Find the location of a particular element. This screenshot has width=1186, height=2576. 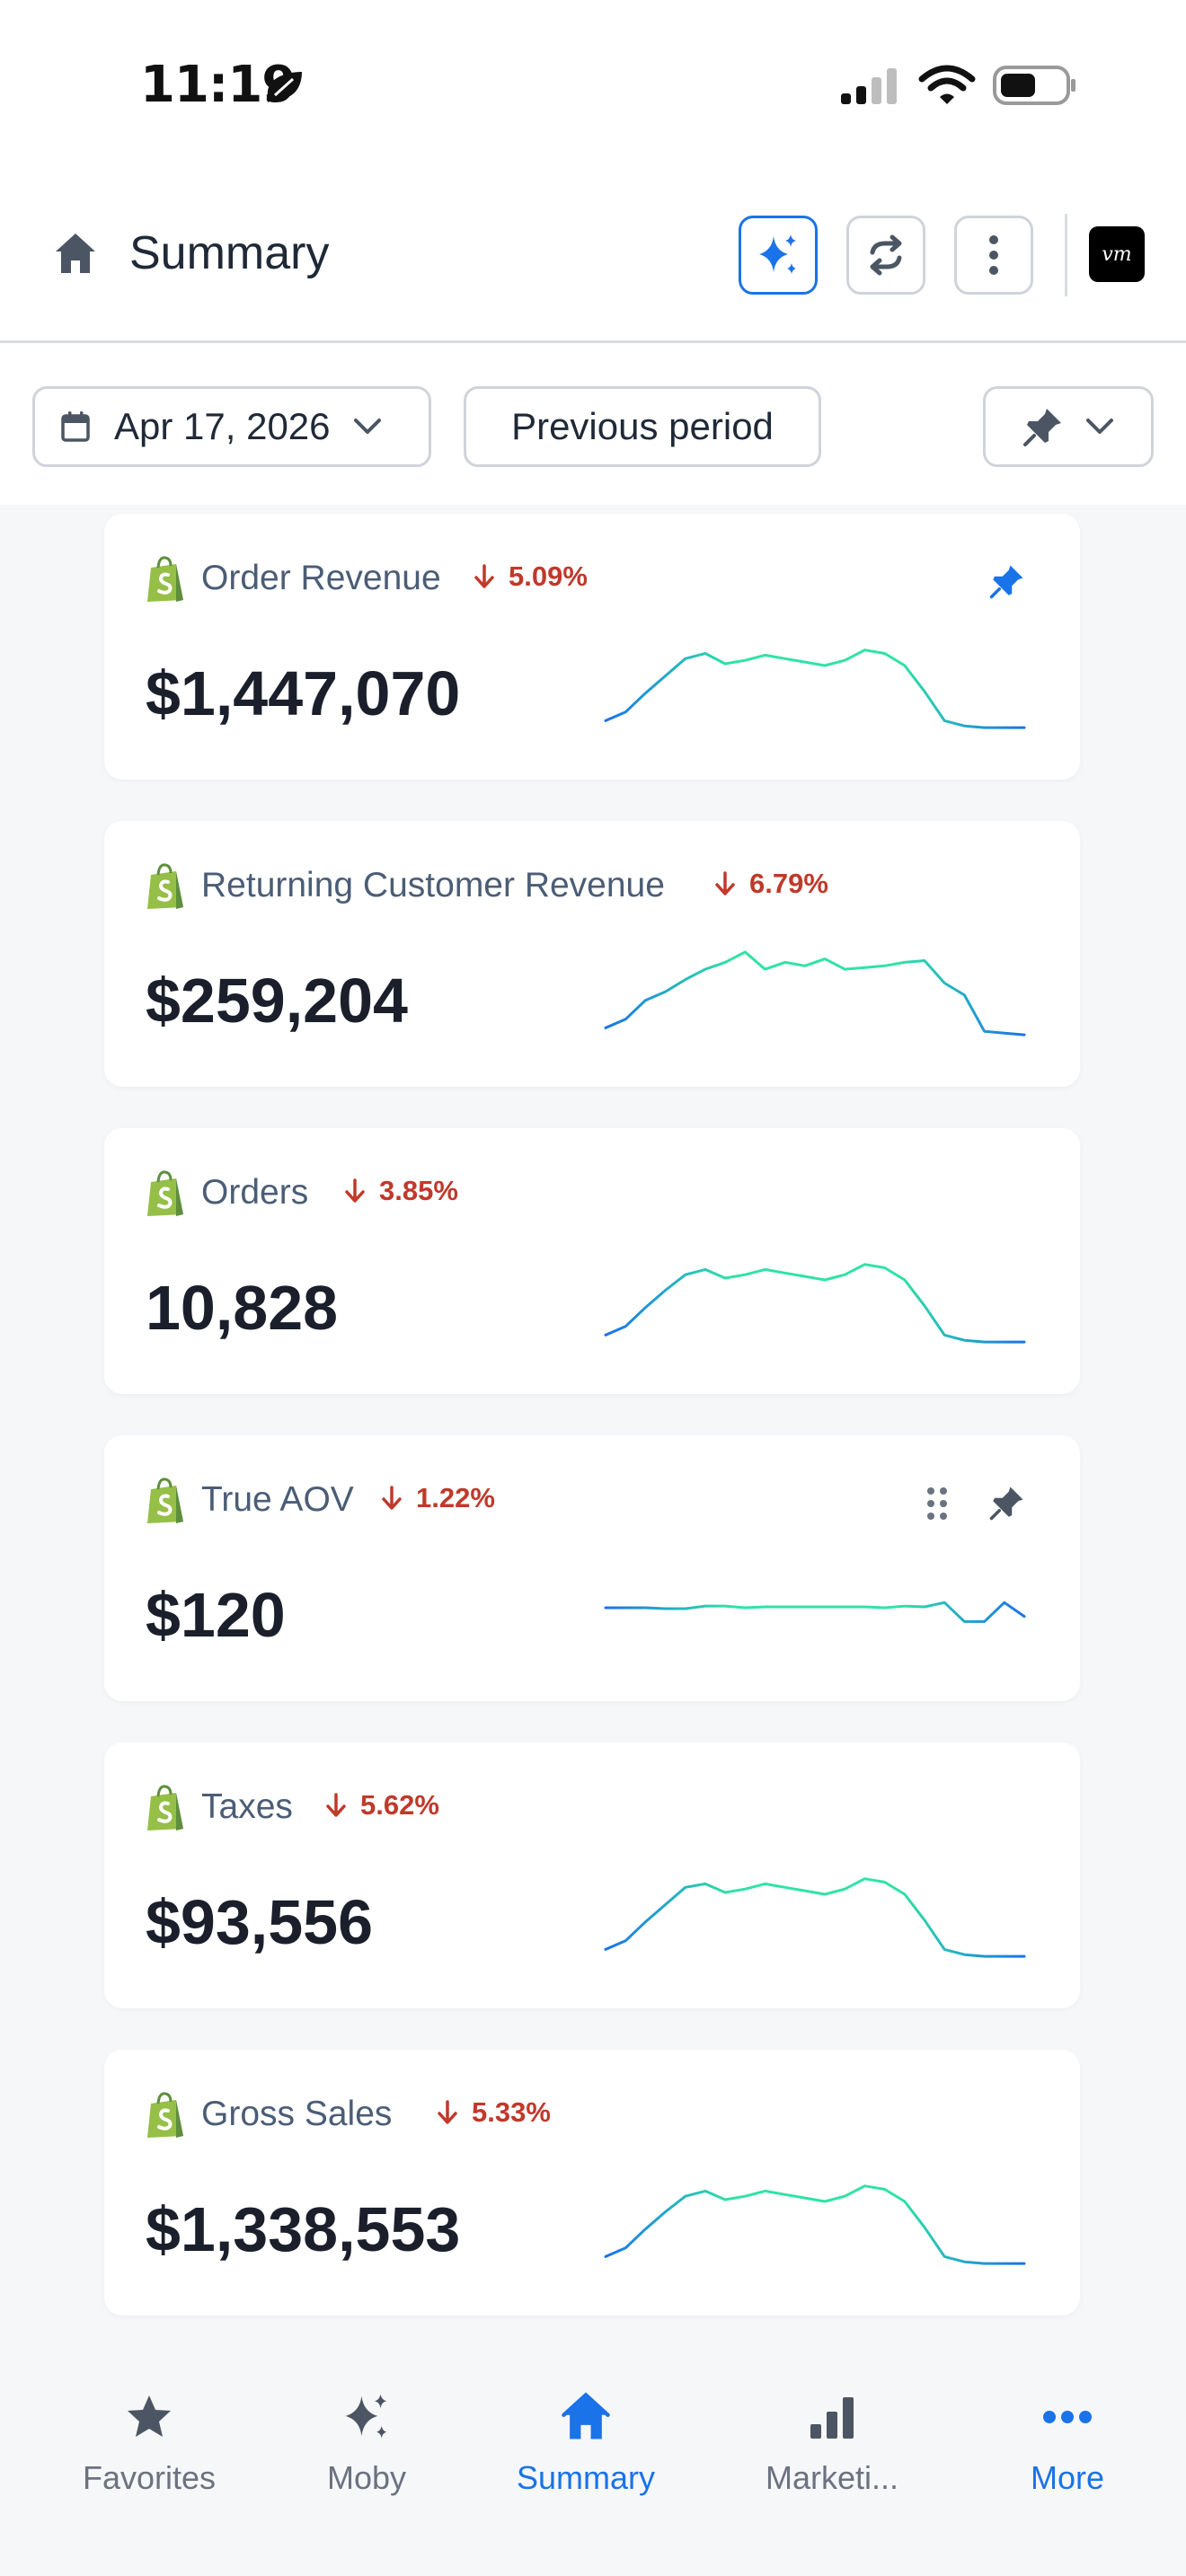

bar-chart-icon is located at coordinates (832, 2417).